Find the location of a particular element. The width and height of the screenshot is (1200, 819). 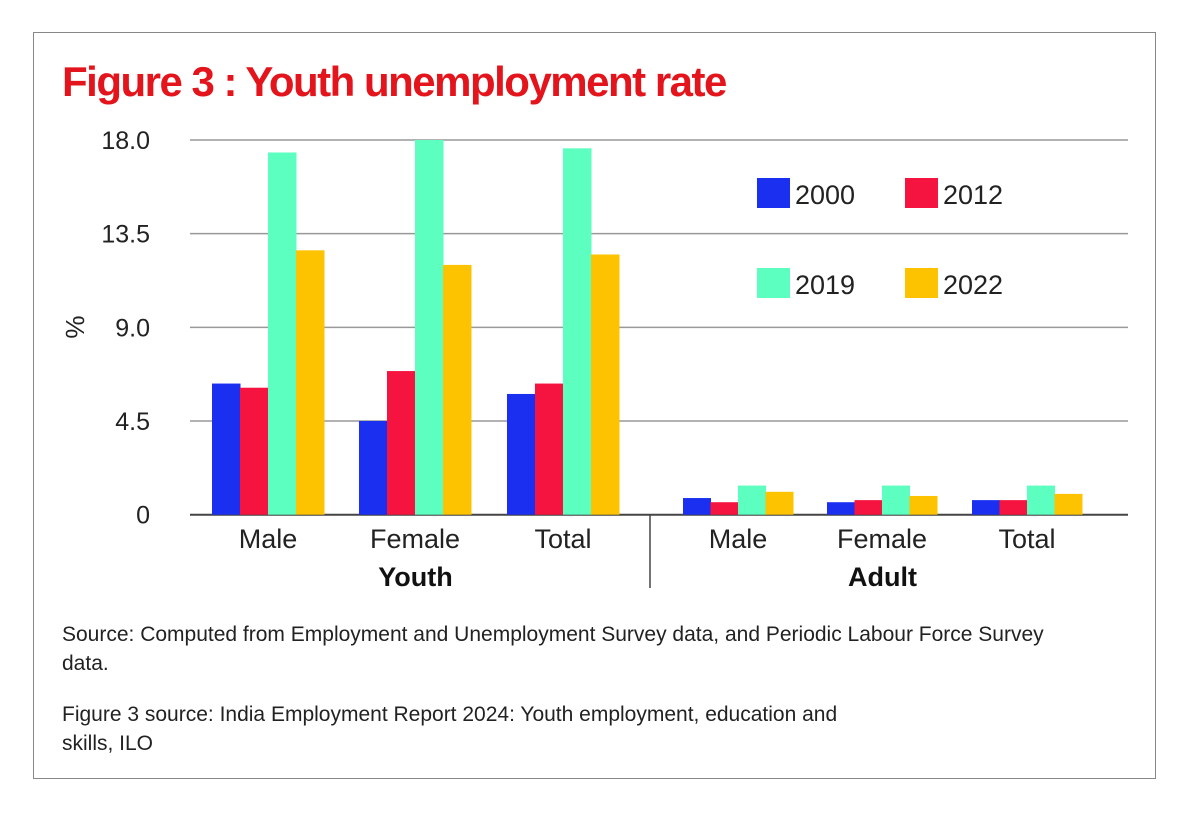

bar-2022-youth-female is located at coordinates (457, 389).